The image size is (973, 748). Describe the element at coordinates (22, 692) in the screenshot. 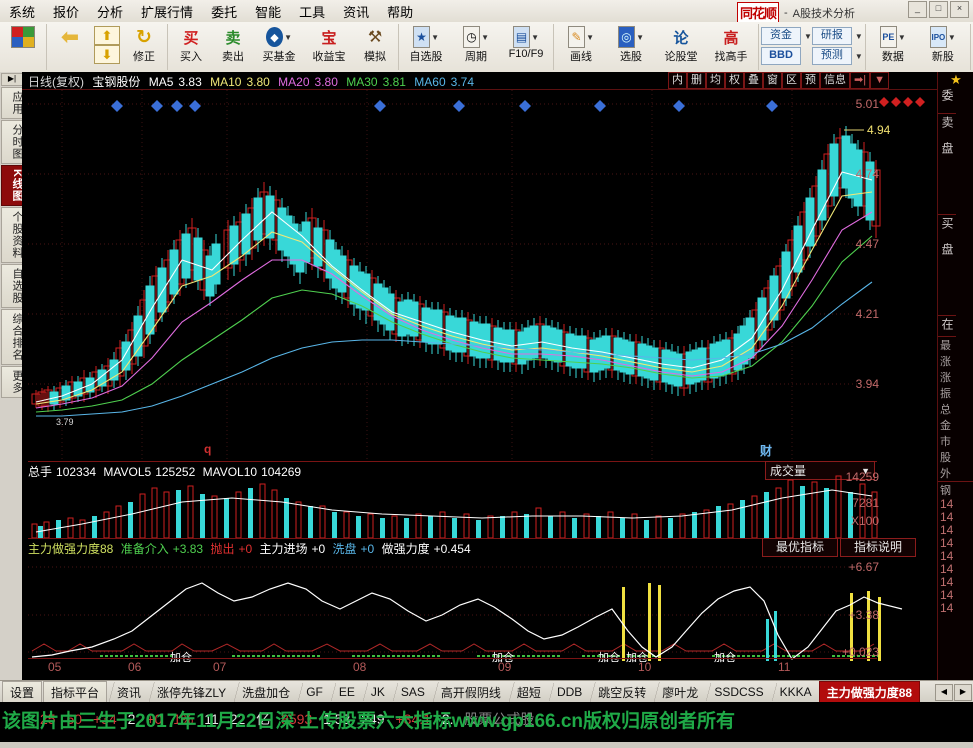

I see `settings-button: 设置` at that location.